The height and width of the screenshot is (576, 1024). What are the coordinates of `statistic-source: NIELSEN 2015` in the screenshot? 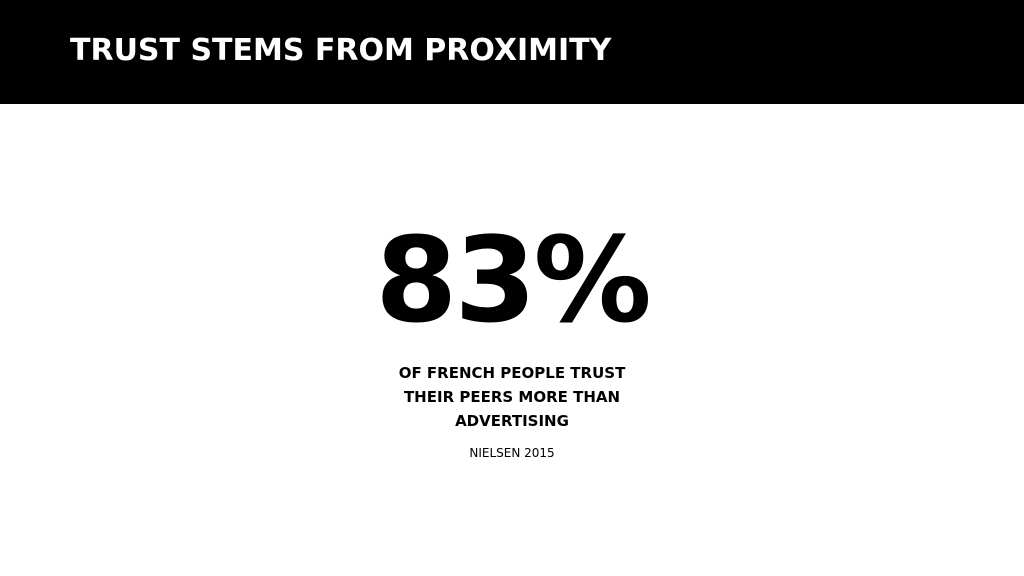 It's located at (512, 453).